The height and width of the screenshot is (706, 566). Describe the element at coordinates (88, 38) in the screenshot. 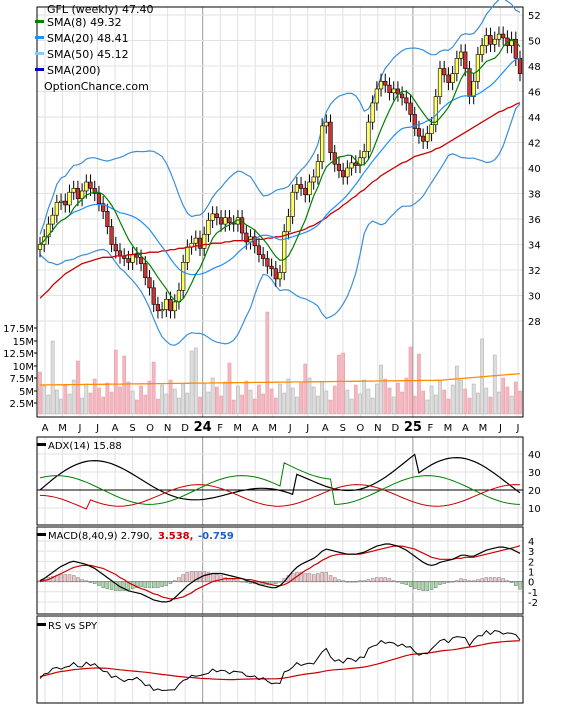

I see `sma20-label: SMA(20) 48.41` at that location.